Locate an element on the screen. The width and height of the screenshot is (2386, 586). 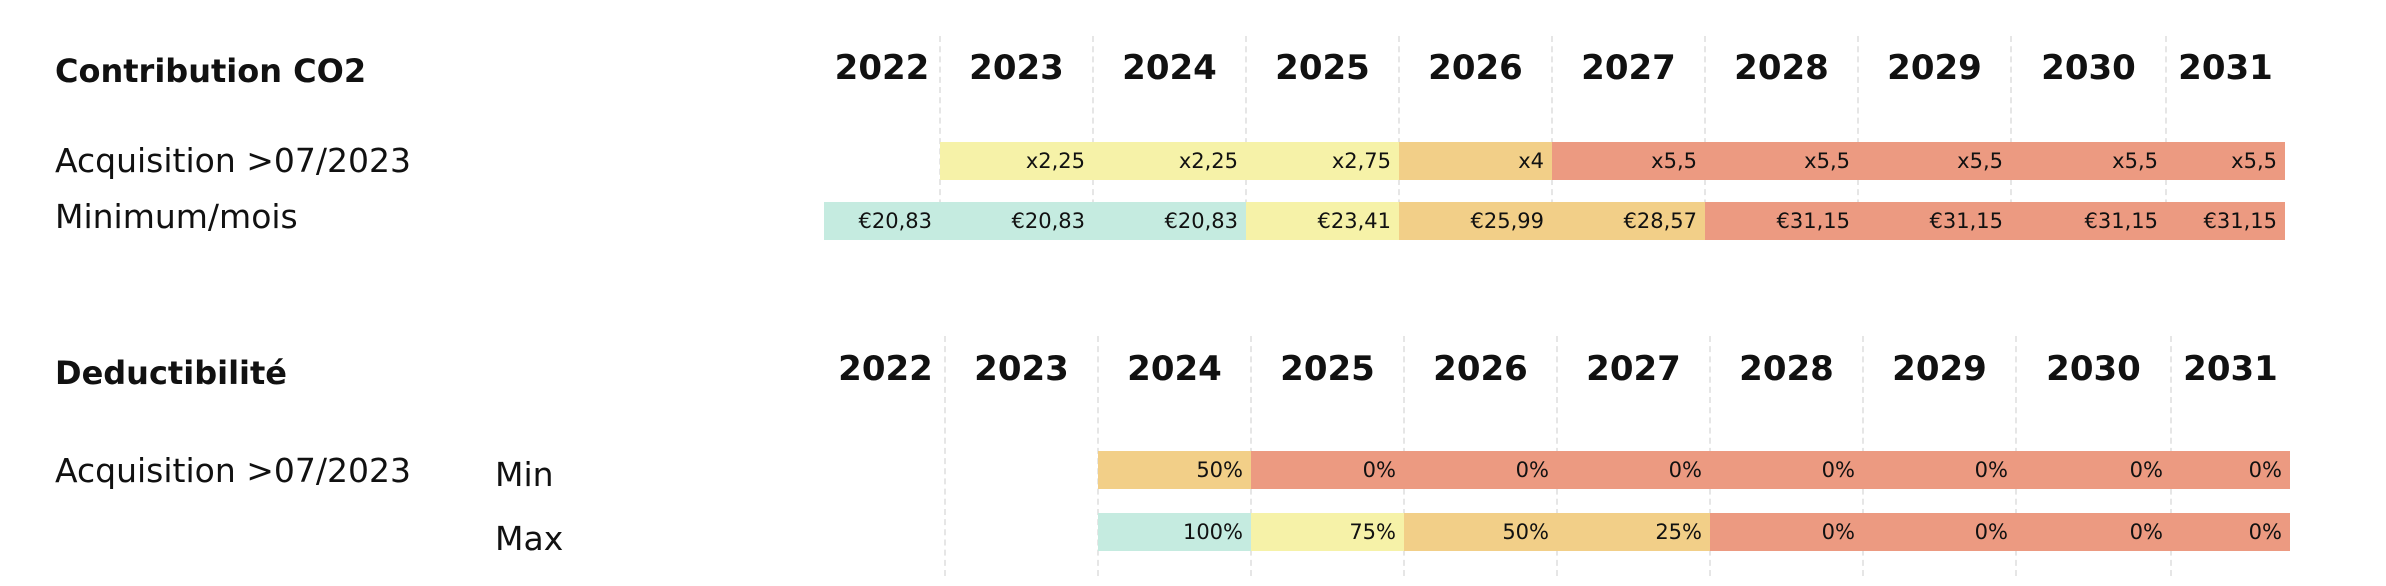
co2-cell-r1-2028: €31,15 is located at coordinates (1781, 221).